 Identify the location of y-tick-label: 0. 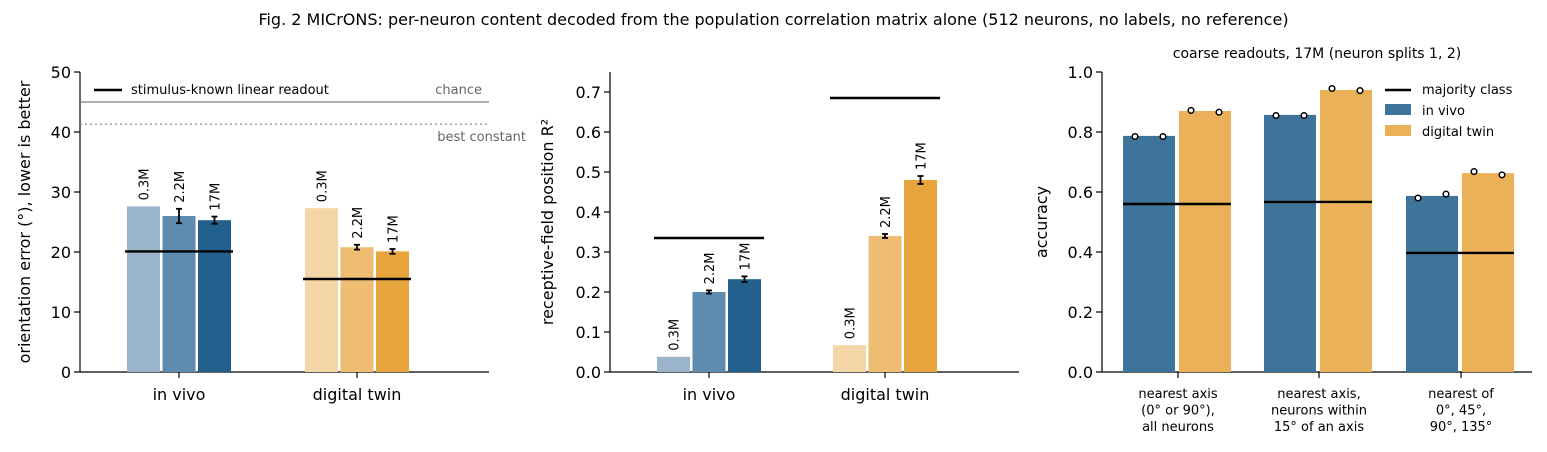
(66, 372).